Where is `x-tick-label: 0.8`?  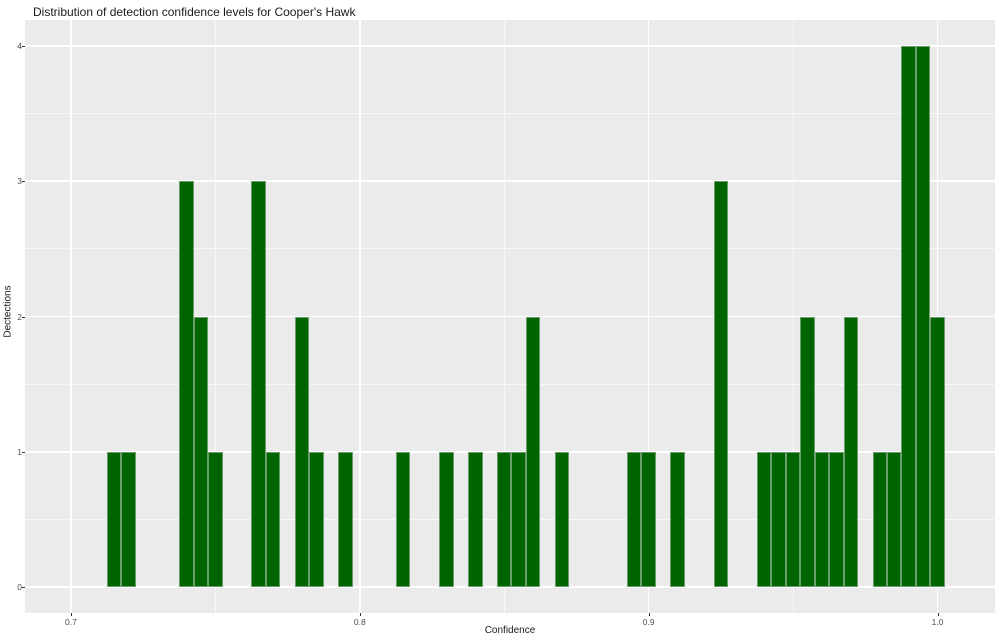
x-tick-label: 0.8 is located at coordinates (359, 622).